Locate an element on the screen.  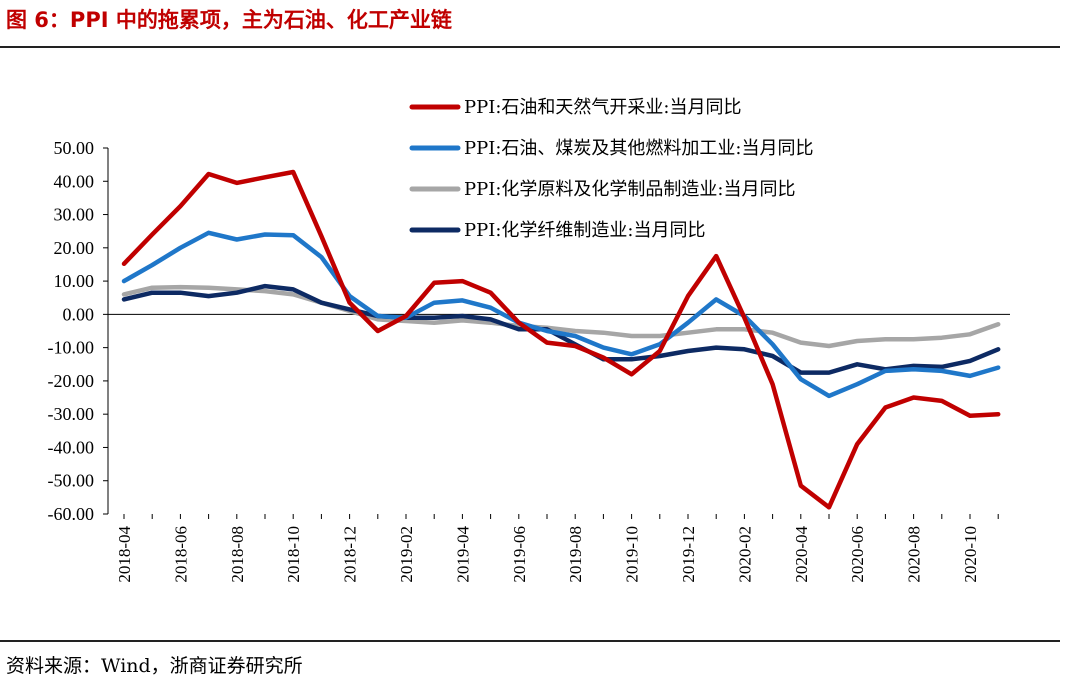
y-tick-label: -60.00 is located at coordinates (71, 514).